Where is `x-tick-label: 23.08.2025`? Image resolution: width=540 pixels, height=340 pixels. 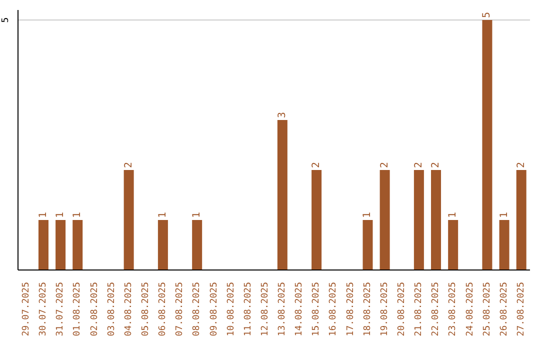
x-tick-label: 23.08.2025 is located at coordinates (453, 309).